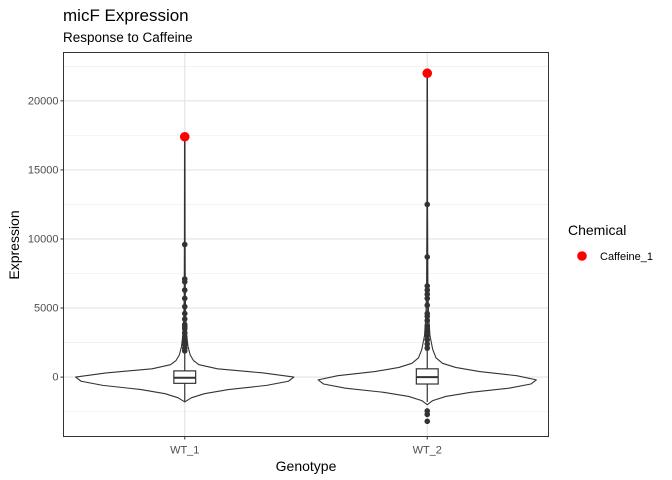 The image size is (672, 480). Describe the element at coordinates (597, 230) in the screenshot. I see `legend-title: Chemical` at that location.